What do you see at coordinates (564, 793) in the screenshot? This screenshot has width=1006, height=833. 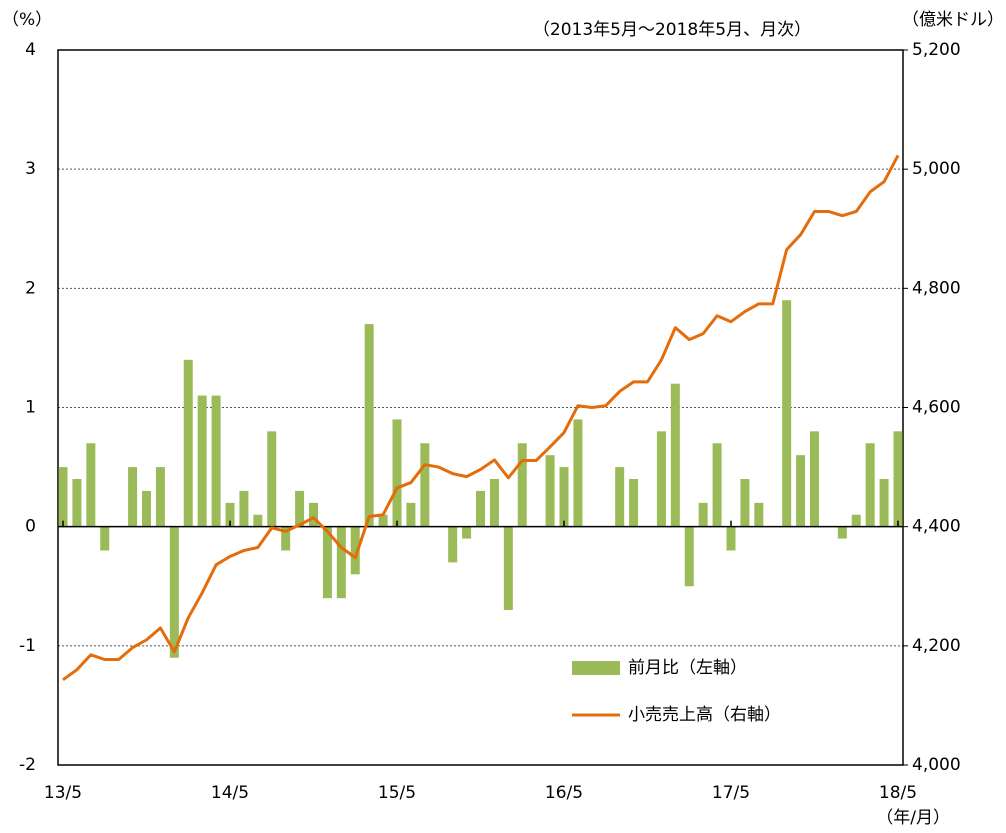 I see `x-tick-label: 16/5` at bounding box center [564, 793].